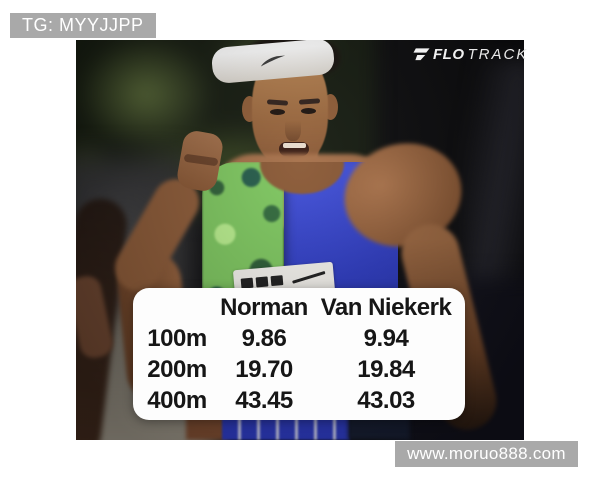 Image resolution: width=600 pixels, height=480 pixels. I want to click on van-niekerk-200m-time: 19.84, so click(386, 369).